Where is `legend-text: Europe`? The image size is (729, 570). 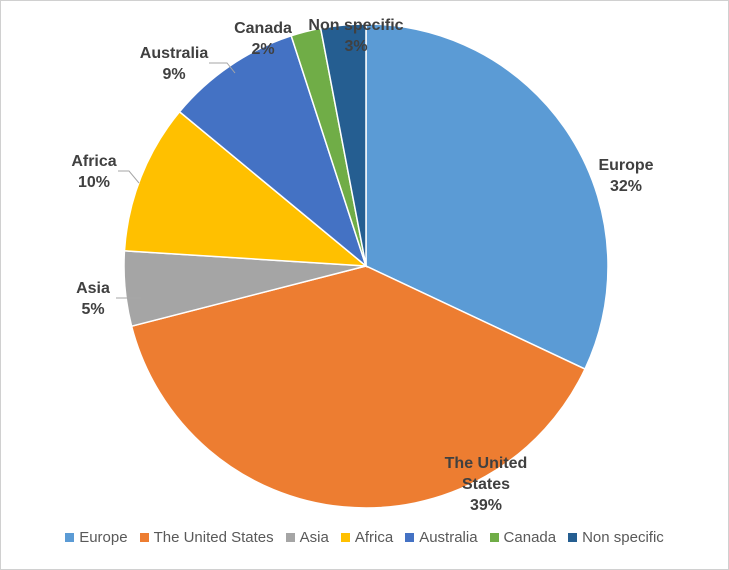
legend-text: Europe is located at coordinates (103, 537).